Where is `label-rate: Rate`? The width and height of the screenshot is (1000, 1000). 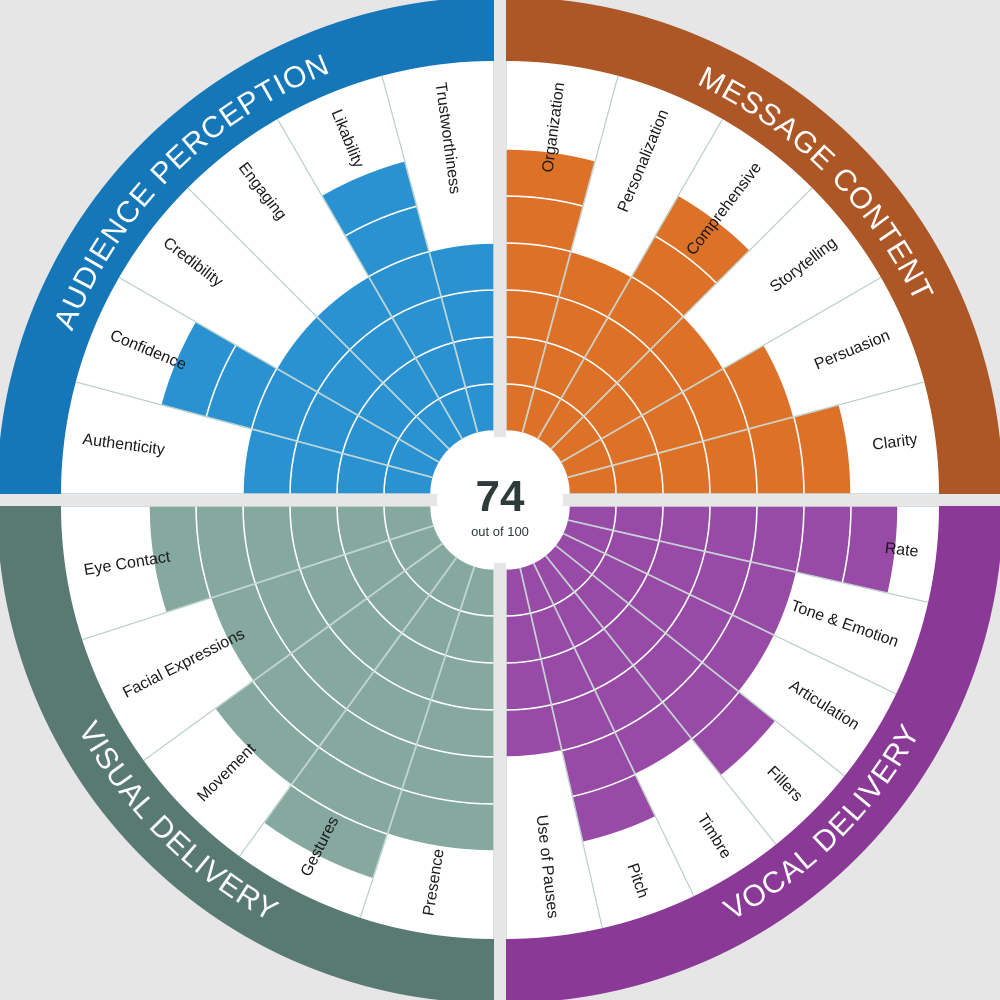
label-rate: Rate is located at coordinates (902, 550).